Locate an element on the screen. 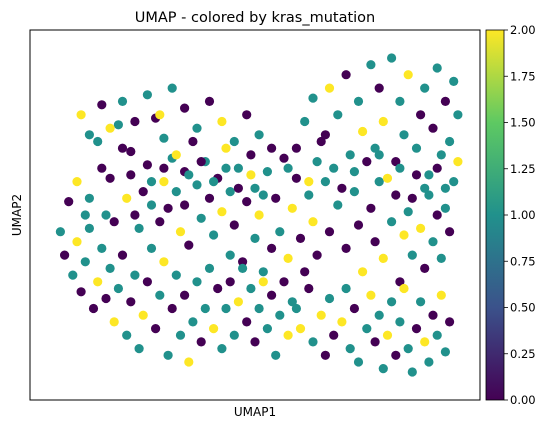  colorbar-tick-label: 0.00 is located at coordinates (523, 400).